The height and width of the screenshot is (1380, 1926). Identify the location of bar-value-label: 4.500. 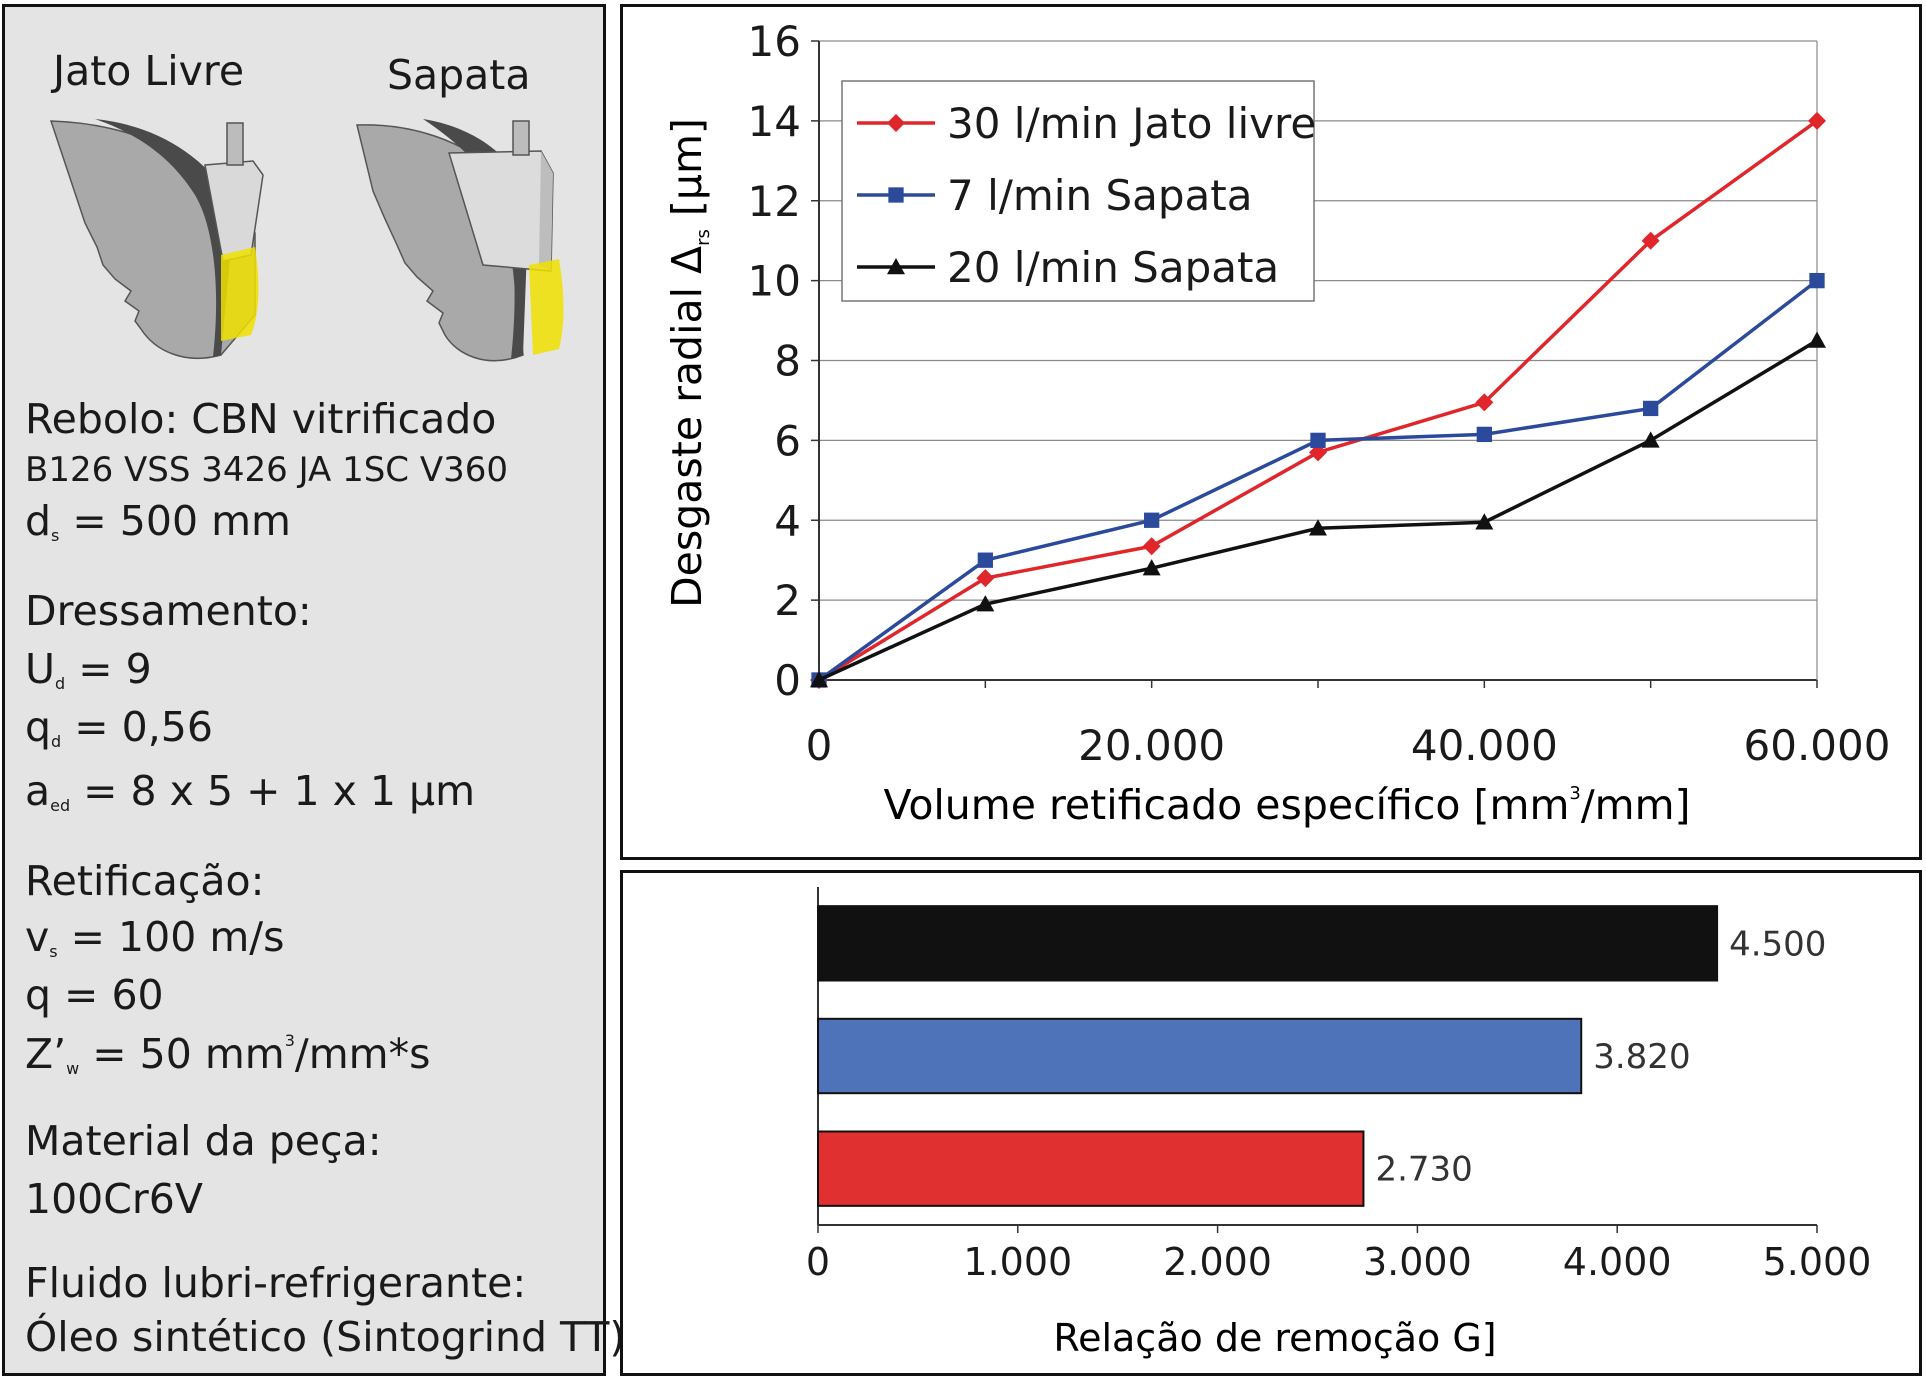
(1777, 944).